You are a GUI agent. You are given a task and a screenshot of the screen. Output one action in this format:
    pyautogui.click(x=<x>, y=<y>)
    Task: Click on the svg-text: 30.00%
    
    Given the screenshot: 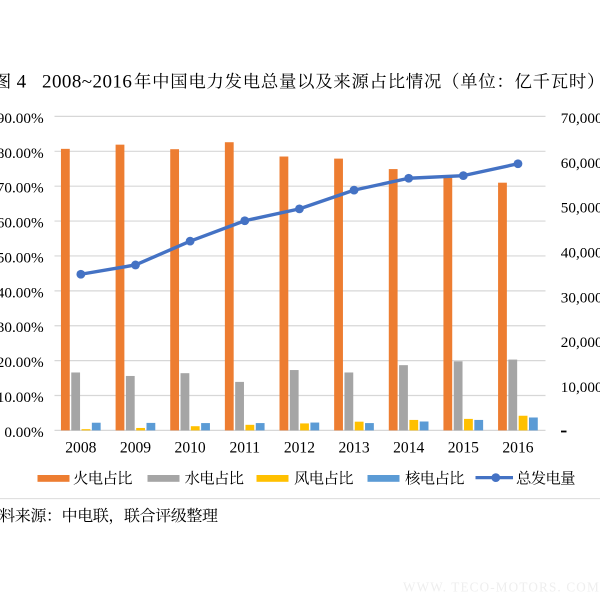 What is the action you would take?
    pyautogui.click(x=22, y=327)
    